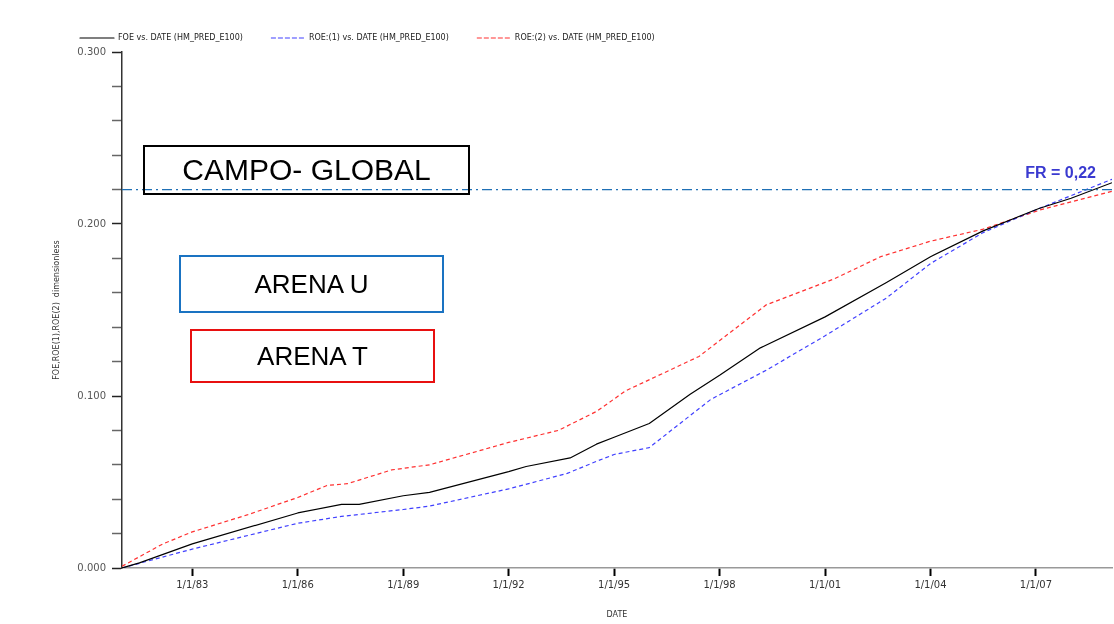  I want to click on y-tick-label: 0.100, so click(91, 395).